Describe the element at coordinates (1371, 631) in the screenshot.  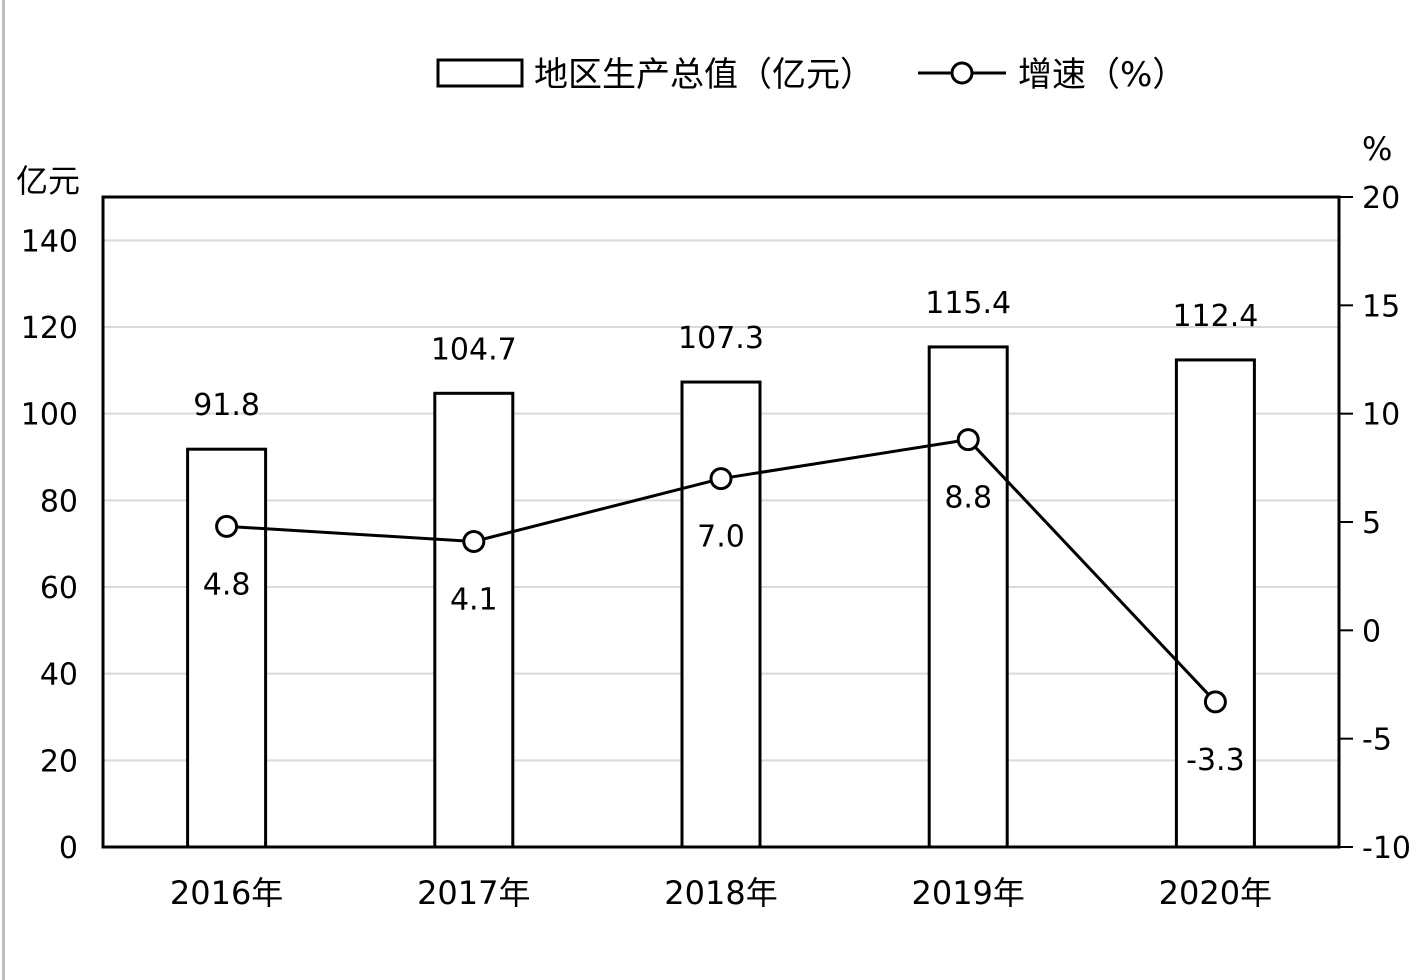
I see `right-tick-label-0: 0` at that location.